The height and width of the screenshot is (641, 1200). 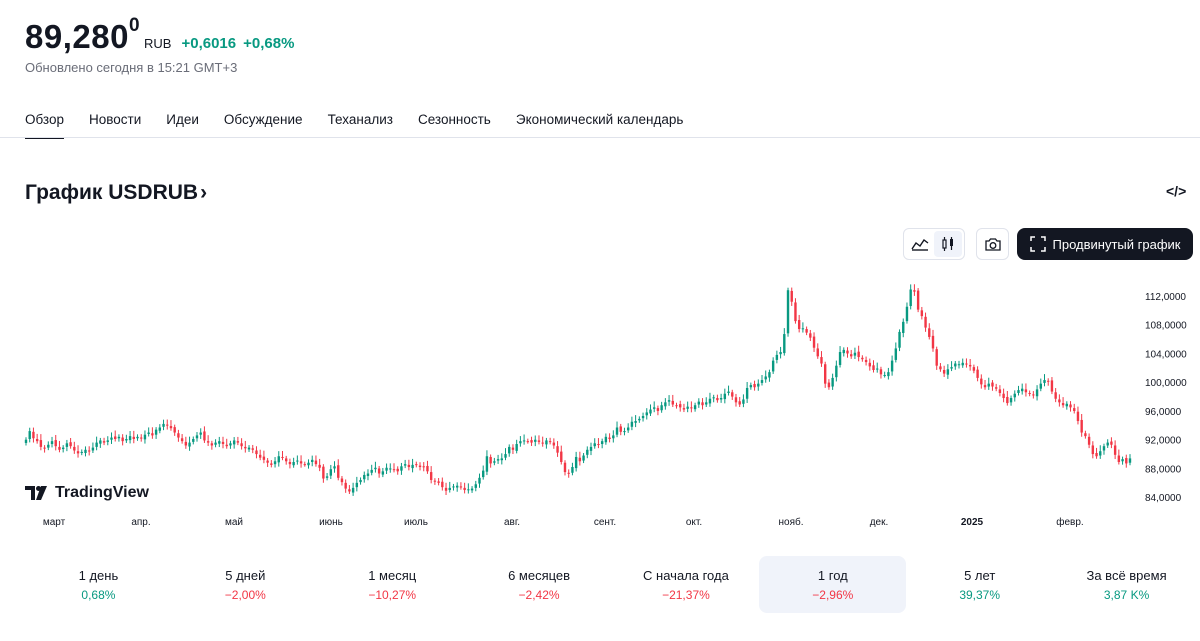 I want to click on camera-icon, so click(x=992, y=244).